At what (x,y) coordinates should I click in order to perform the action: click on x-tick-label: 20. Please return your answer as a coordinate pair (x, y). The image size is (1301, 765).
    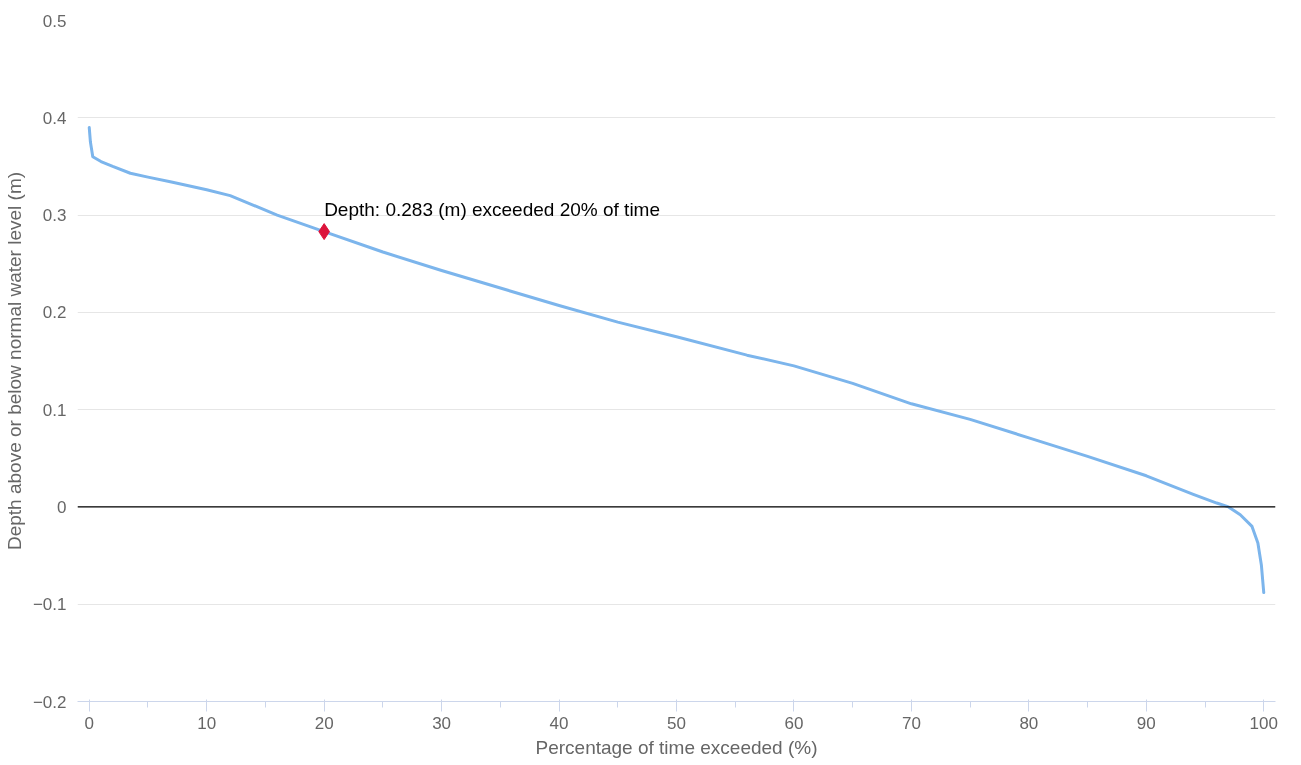
    Looking at the image, I should click on (324, 723).